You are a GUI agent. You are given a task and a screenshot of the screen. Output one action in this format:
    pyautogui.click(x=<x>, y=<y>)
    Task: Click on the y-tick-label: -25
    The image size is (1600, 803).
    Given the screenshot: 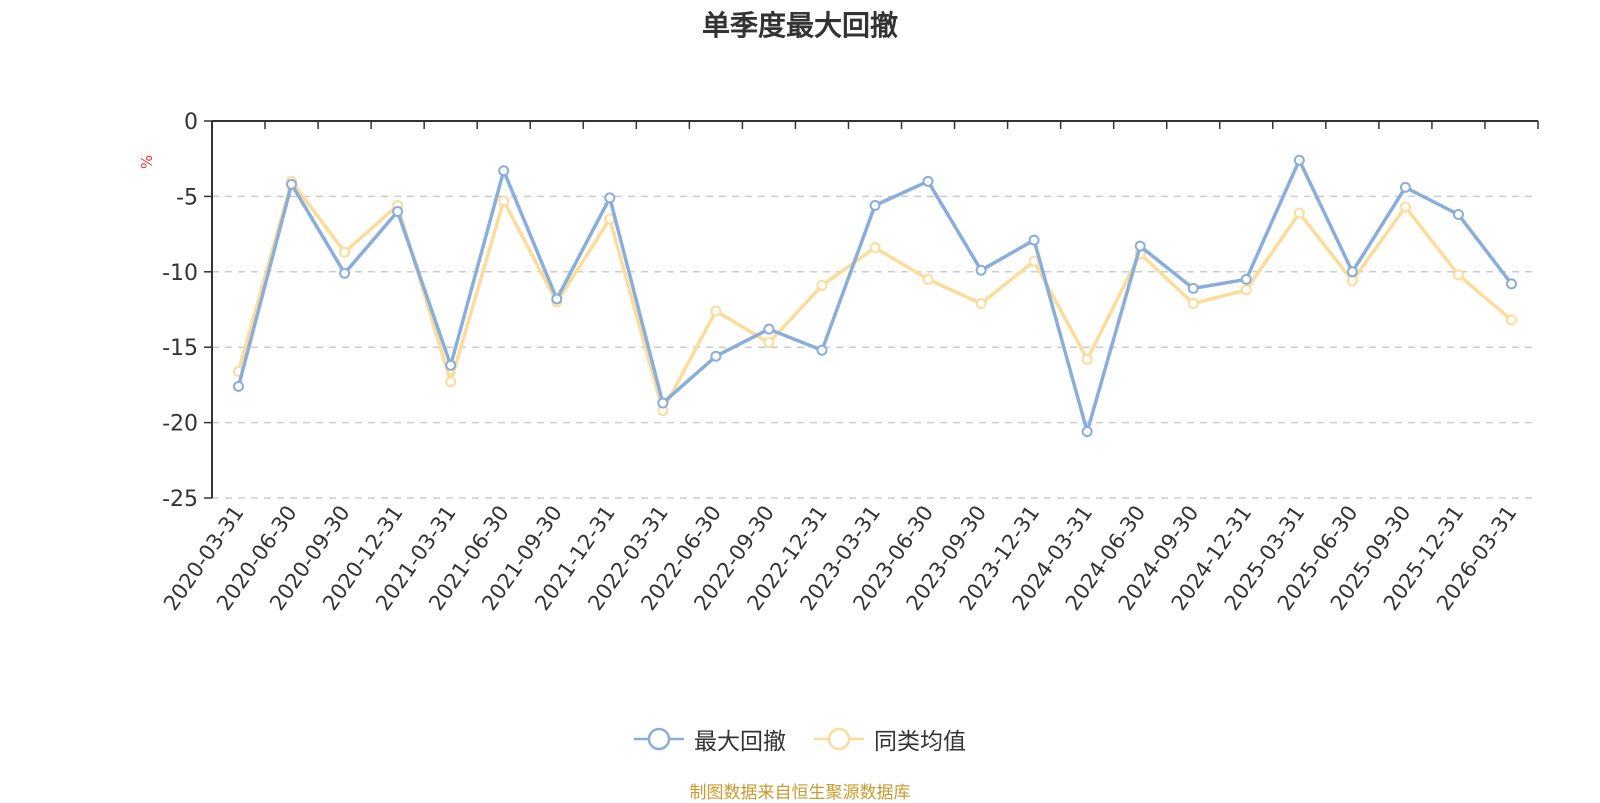 What is the action you would take?
    pyautogui.click(x=180, y=499)
    